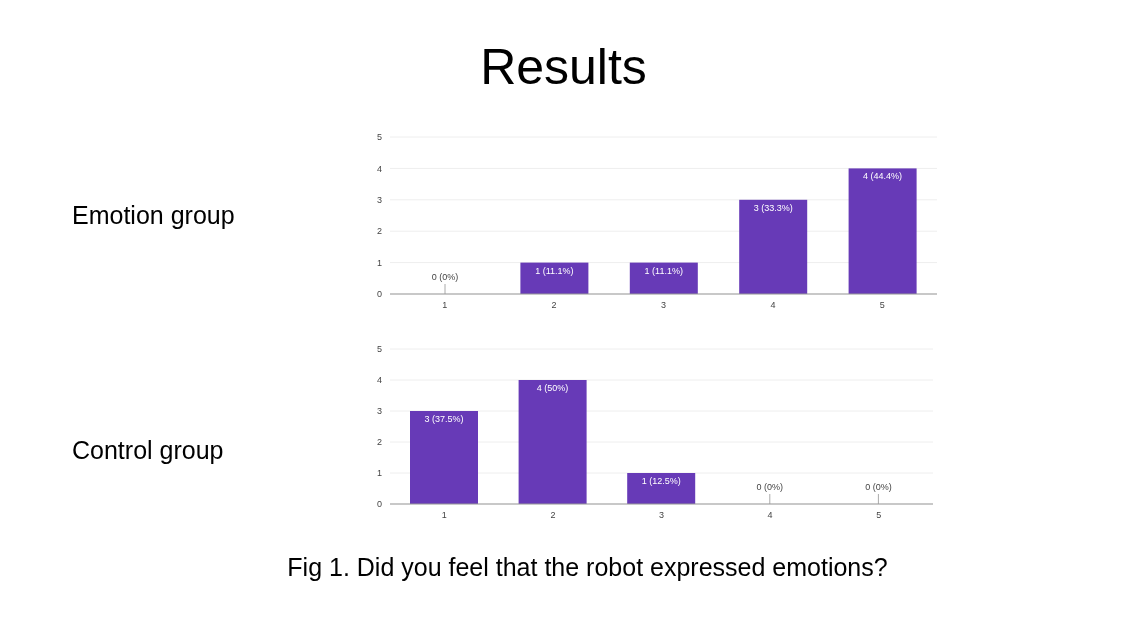 The width and height of the screenshot is (1127, 623). Describe the element at coordinates (148, 450) in the screenshot. I see `y-axis-title: Control group` at that location.